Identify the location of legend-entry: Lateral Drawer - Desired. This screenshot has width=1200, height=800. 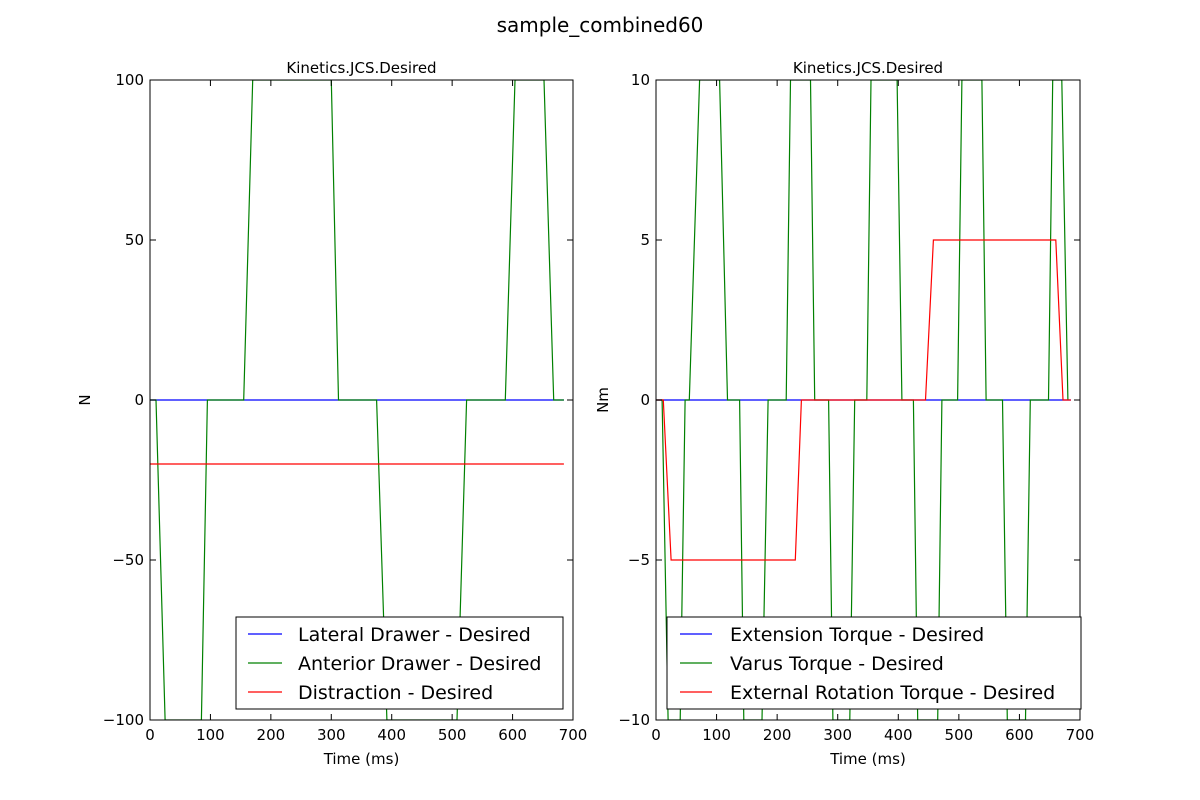
(414, 635).